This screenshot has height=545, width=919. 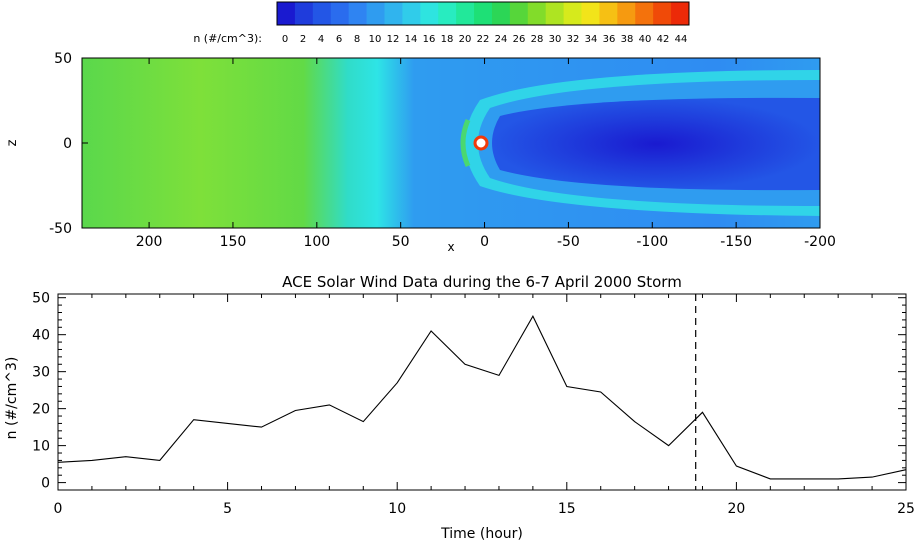 What do you see at coordinates (820, 242) in the screenshot?
I see `map-x-tick-label: -200` at bounding box center [820, 242].